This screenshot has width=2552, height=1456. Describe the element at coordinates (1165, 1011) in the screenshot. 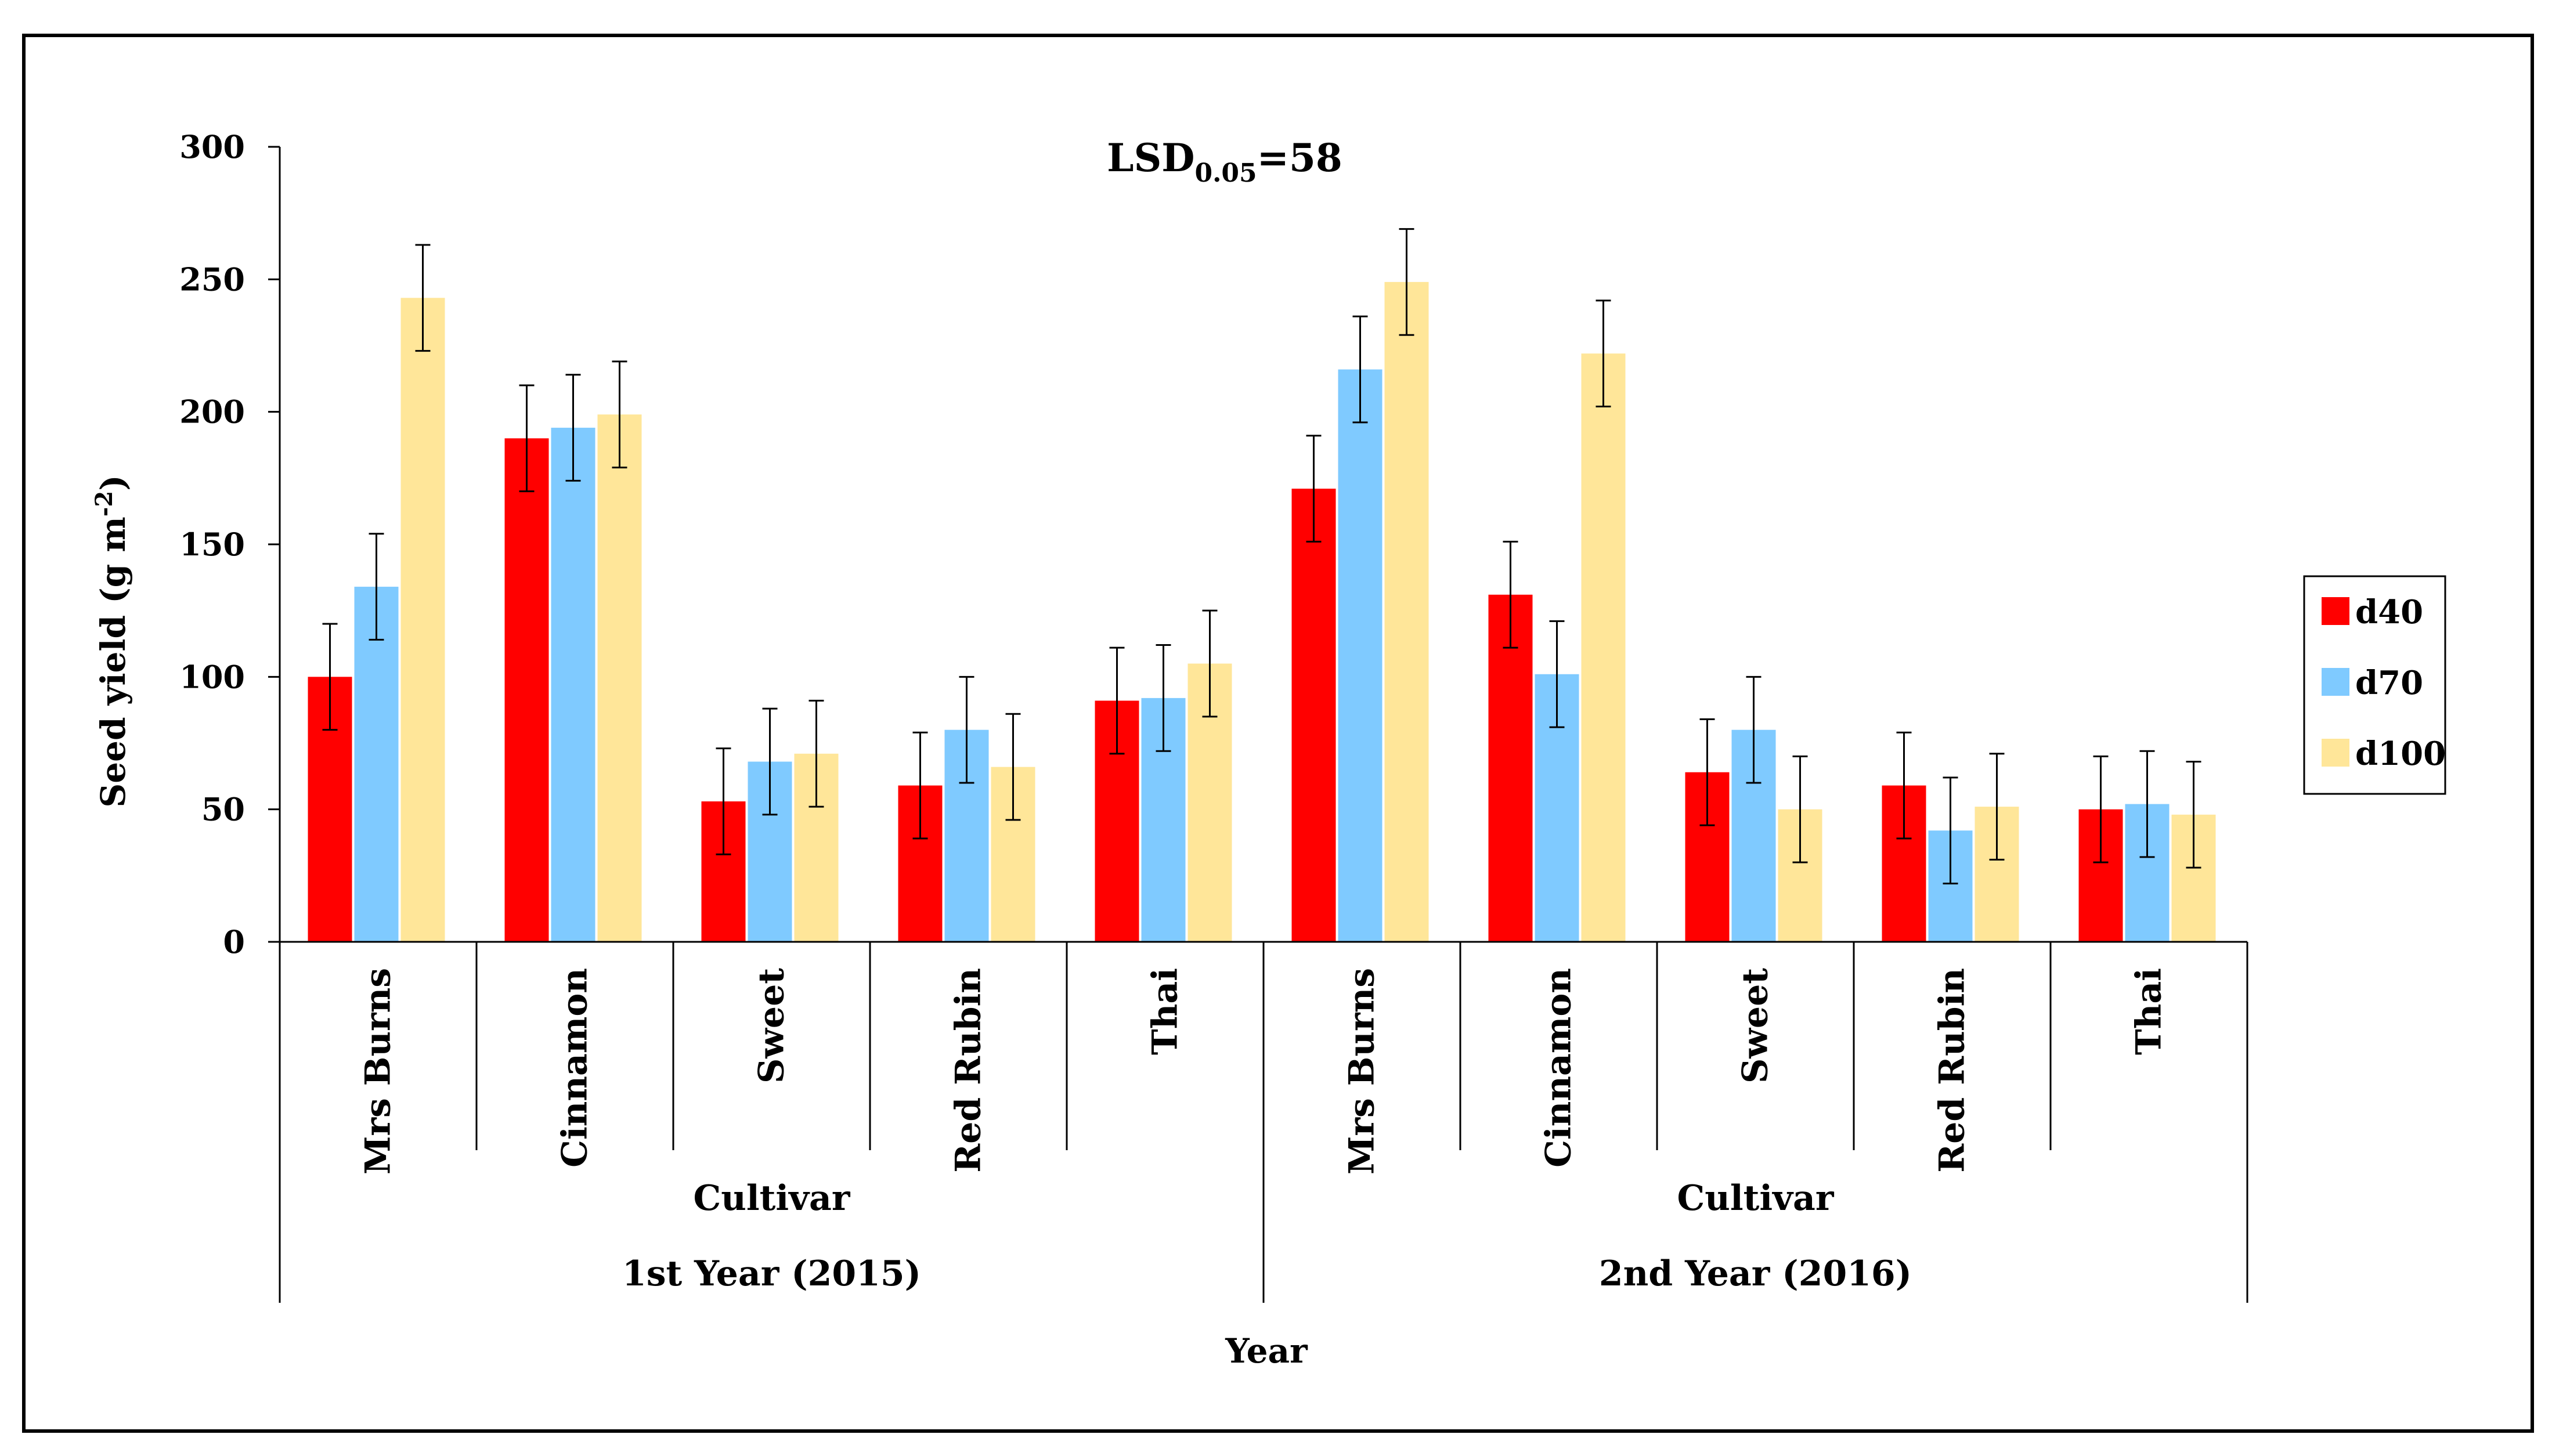

I see `category-label-4: Thai` at that location.